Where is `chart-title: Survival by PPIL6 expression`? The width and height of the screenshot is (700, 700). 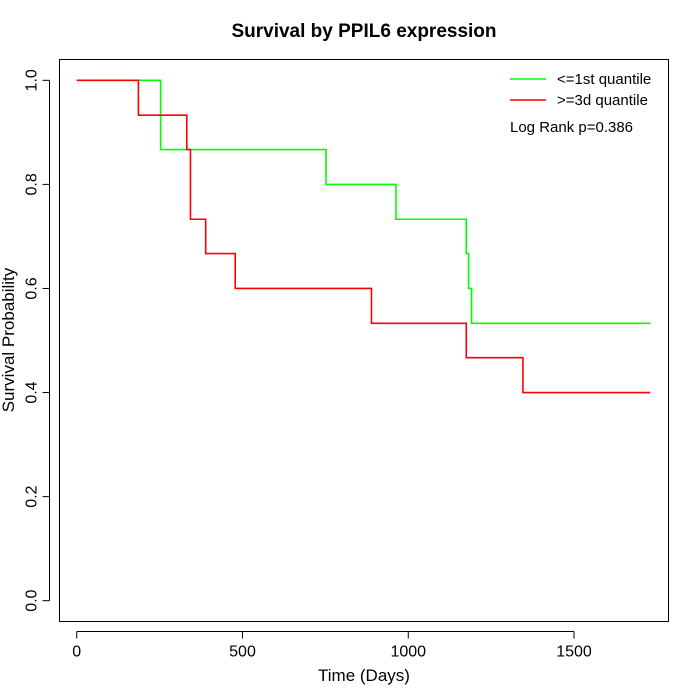 chart-title: Survival by PPIL6 expression is located at coordinates (363, 31).